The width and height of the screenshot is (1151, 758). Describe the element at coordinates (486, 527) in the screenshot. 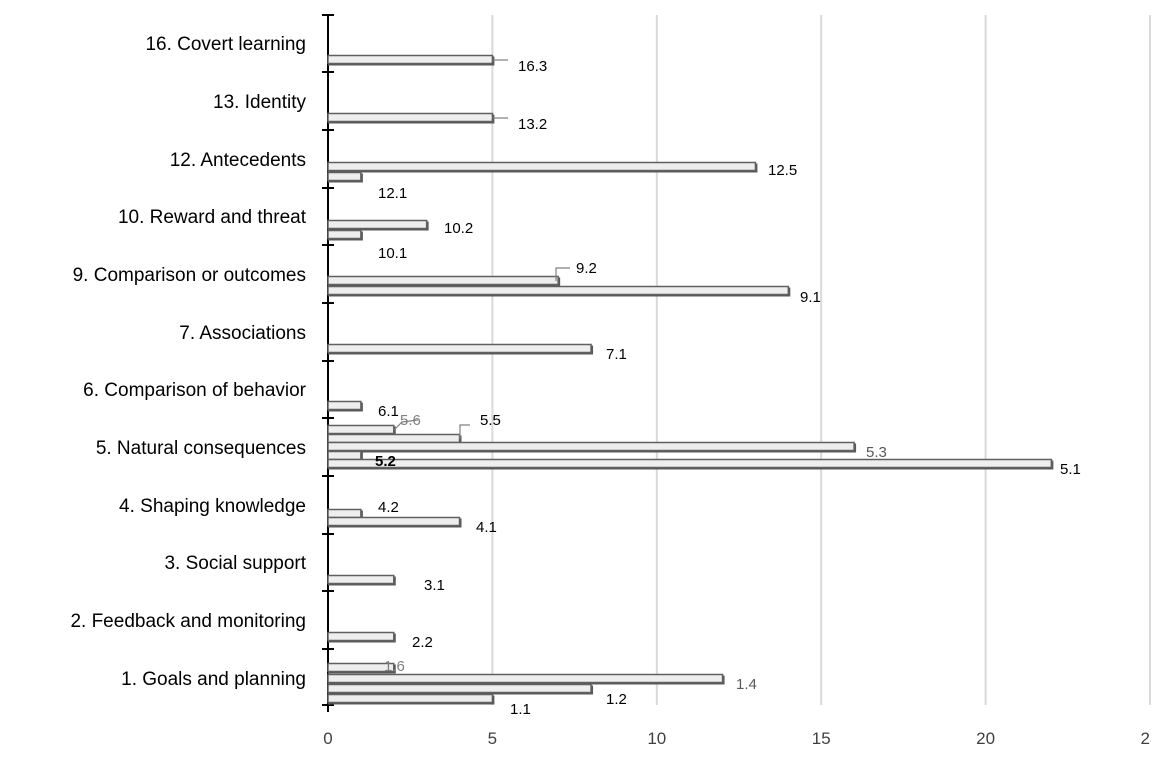

I see `data-label: 4.1` at that location.